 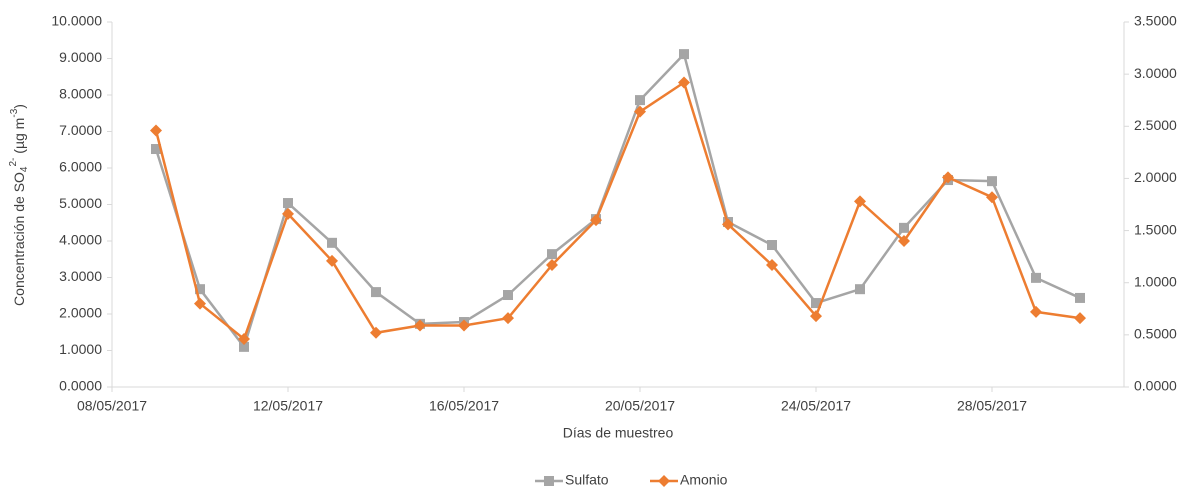 I want to click on y-label-text: (µg m, so click(x=19, y=138).